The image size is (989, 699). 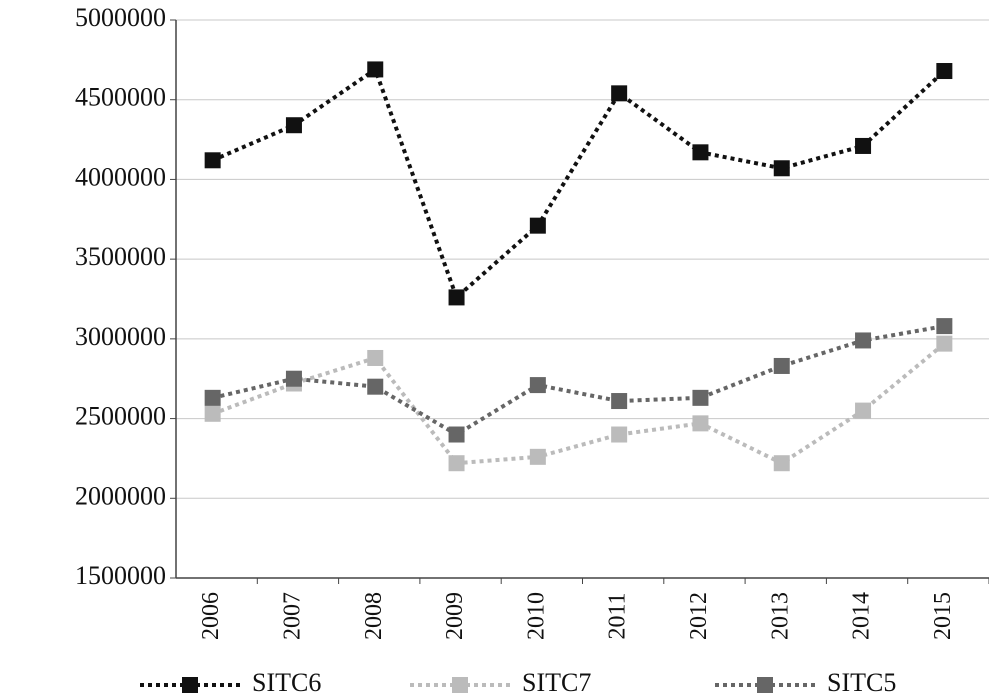 What do you see at coordinates (943, 616) in the screenshot?
I see `x-tick-label: 2015` at bounding box center [943, 616].